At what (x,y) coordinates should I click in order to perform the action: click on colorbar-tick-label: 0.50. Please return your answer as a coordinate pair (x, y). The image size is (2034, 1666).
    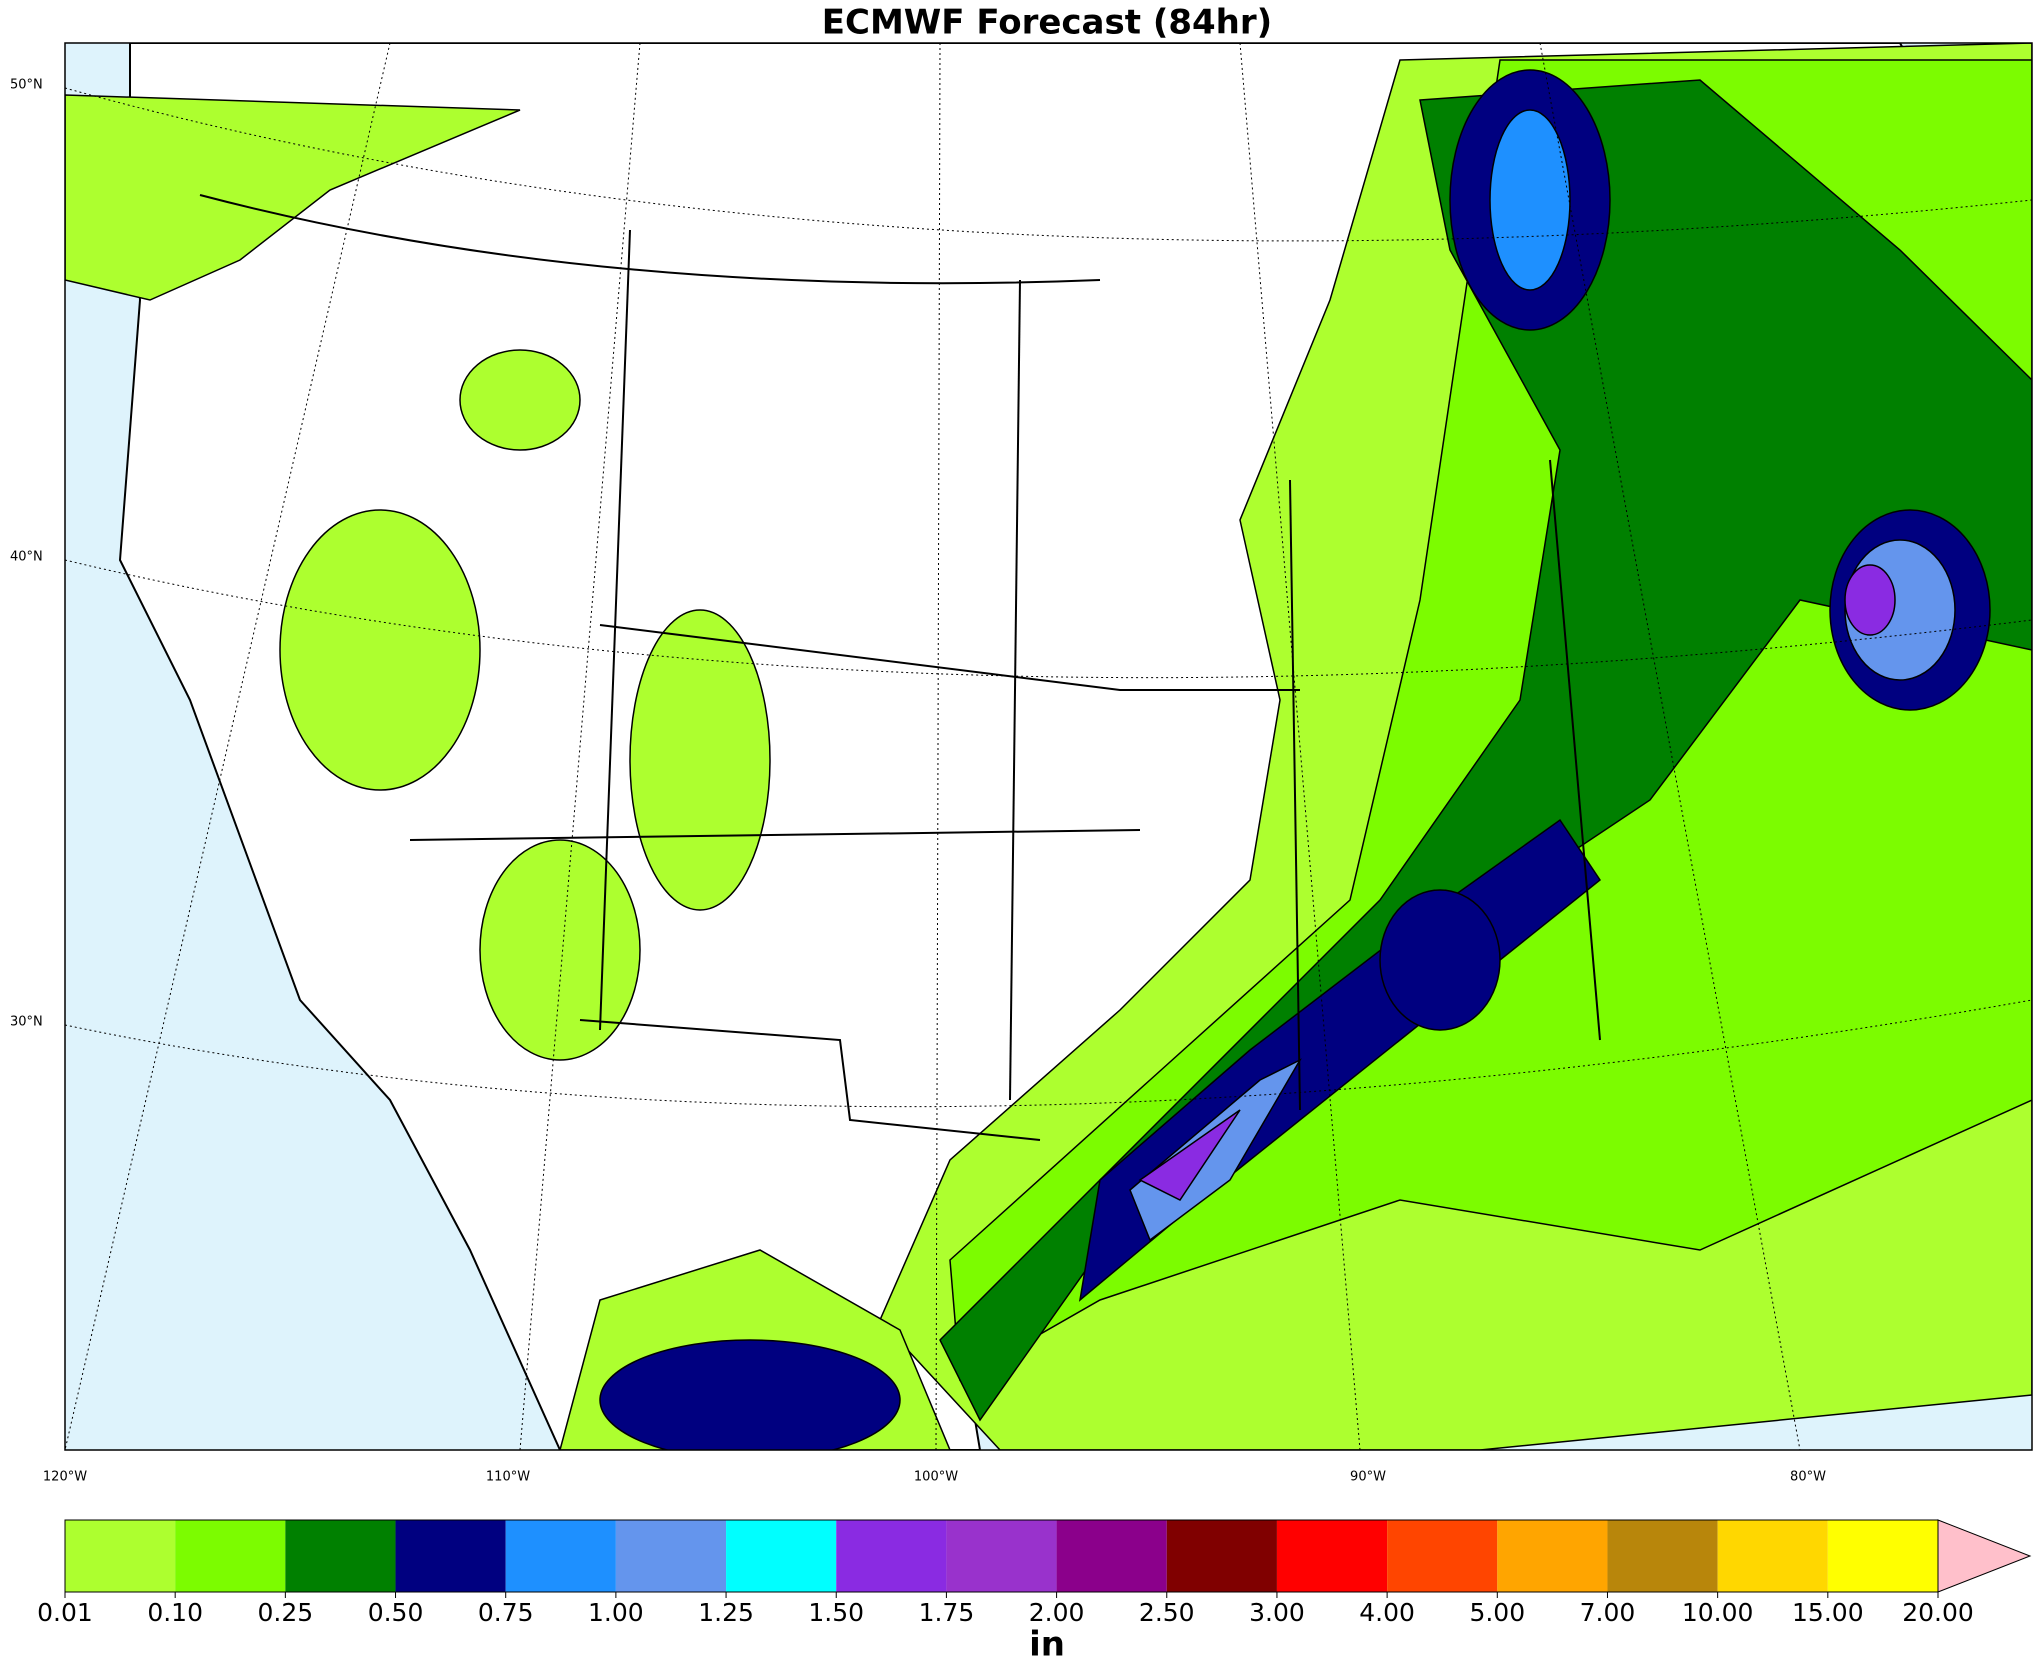
    Looking at the image, I should click on (396, 1612).